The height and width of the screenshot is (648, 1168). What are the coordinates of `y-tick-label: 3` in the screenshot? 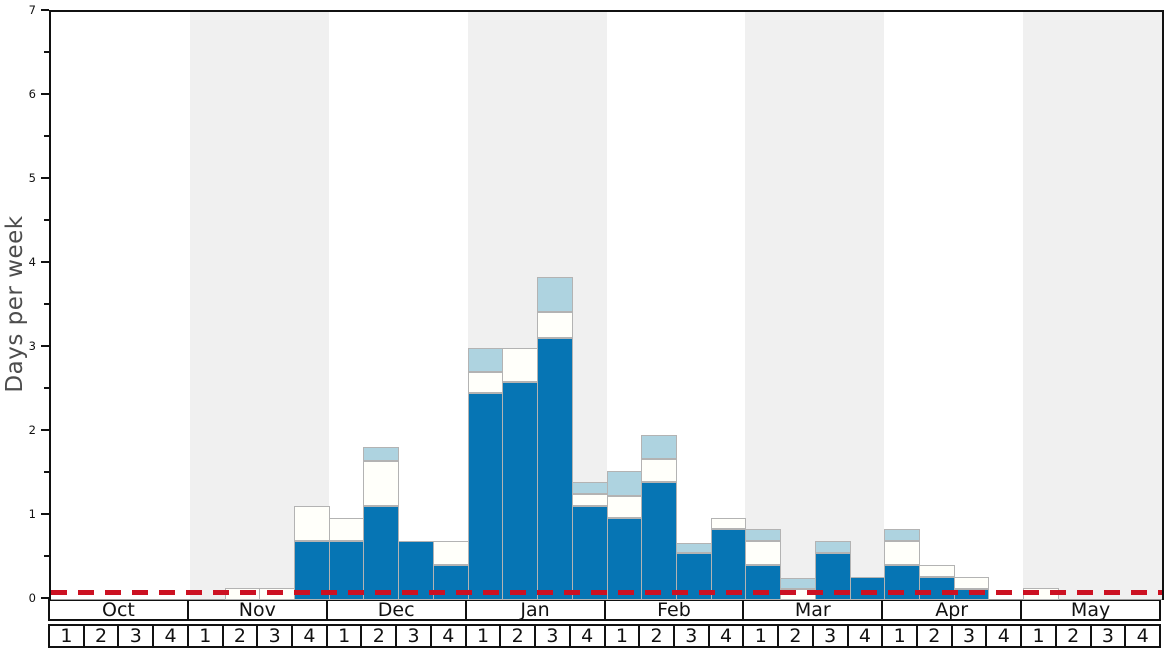 It's located at (32, 346).